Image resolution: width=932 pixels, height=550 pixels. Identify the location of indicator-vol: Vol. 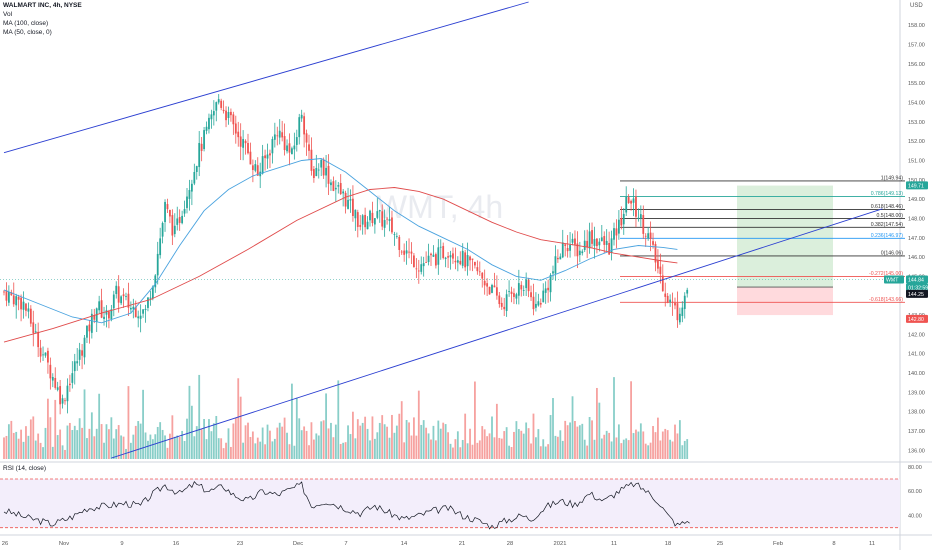
(8, 14).